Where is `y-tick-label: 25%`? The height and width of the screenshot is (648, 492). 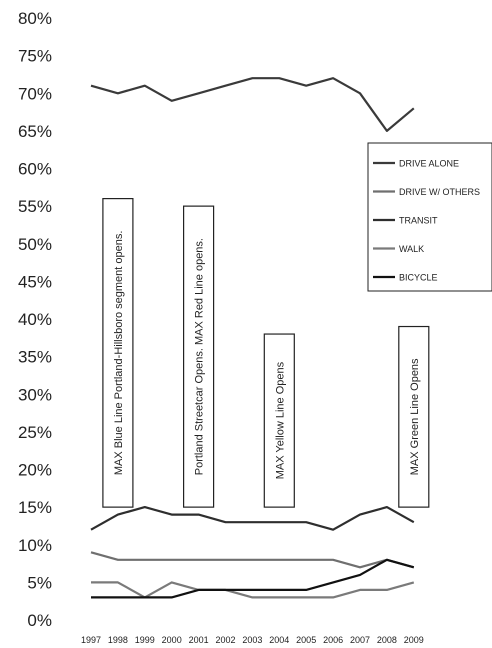 y-tick-label: 25% is located at coordinates (35, 432).